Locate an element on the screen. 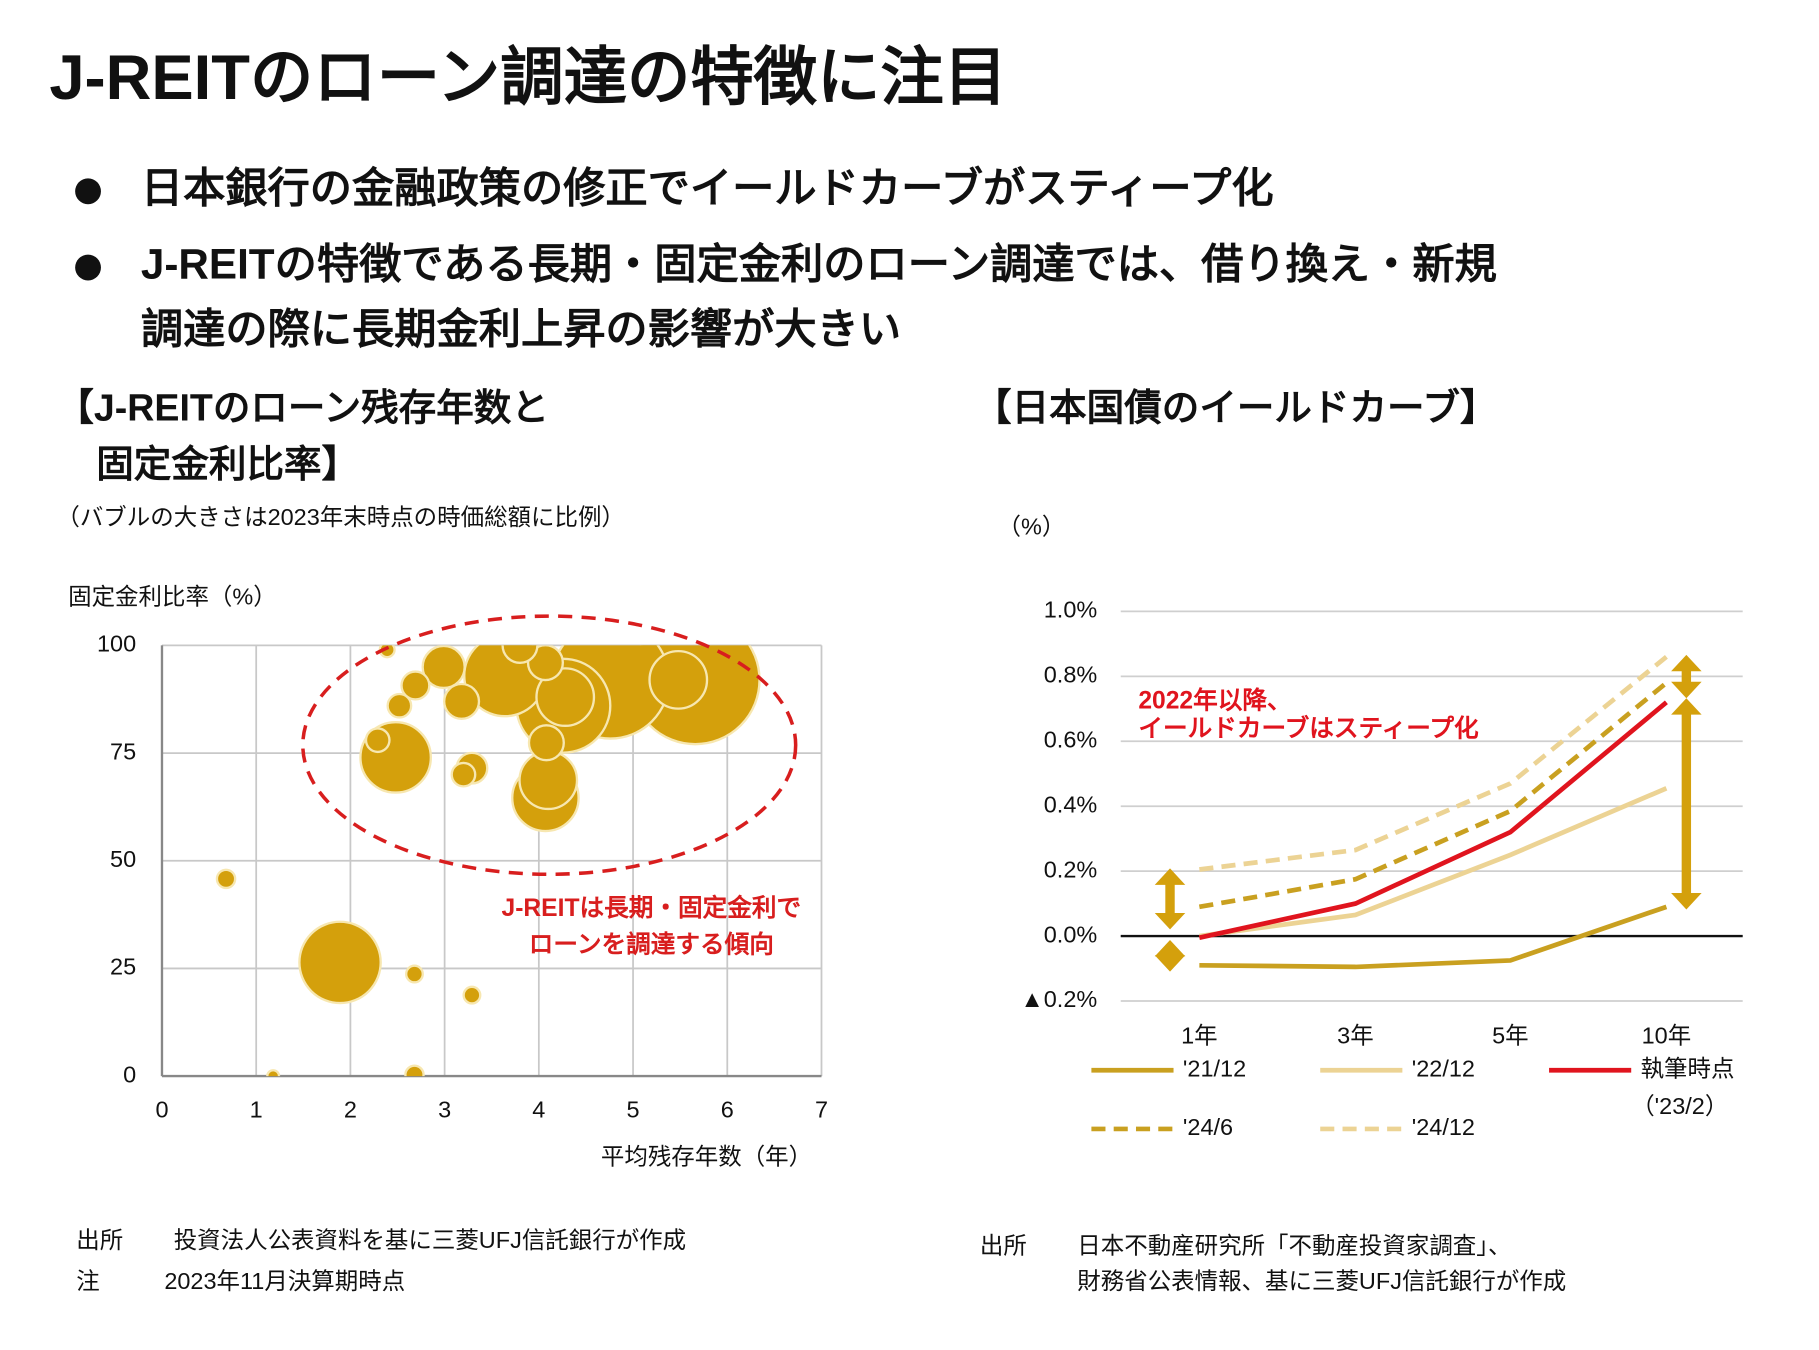  bullet-text: 日本銀行の金融政策の修正でイールドカーブがスティープ化 is located at coordinates (707, 187).